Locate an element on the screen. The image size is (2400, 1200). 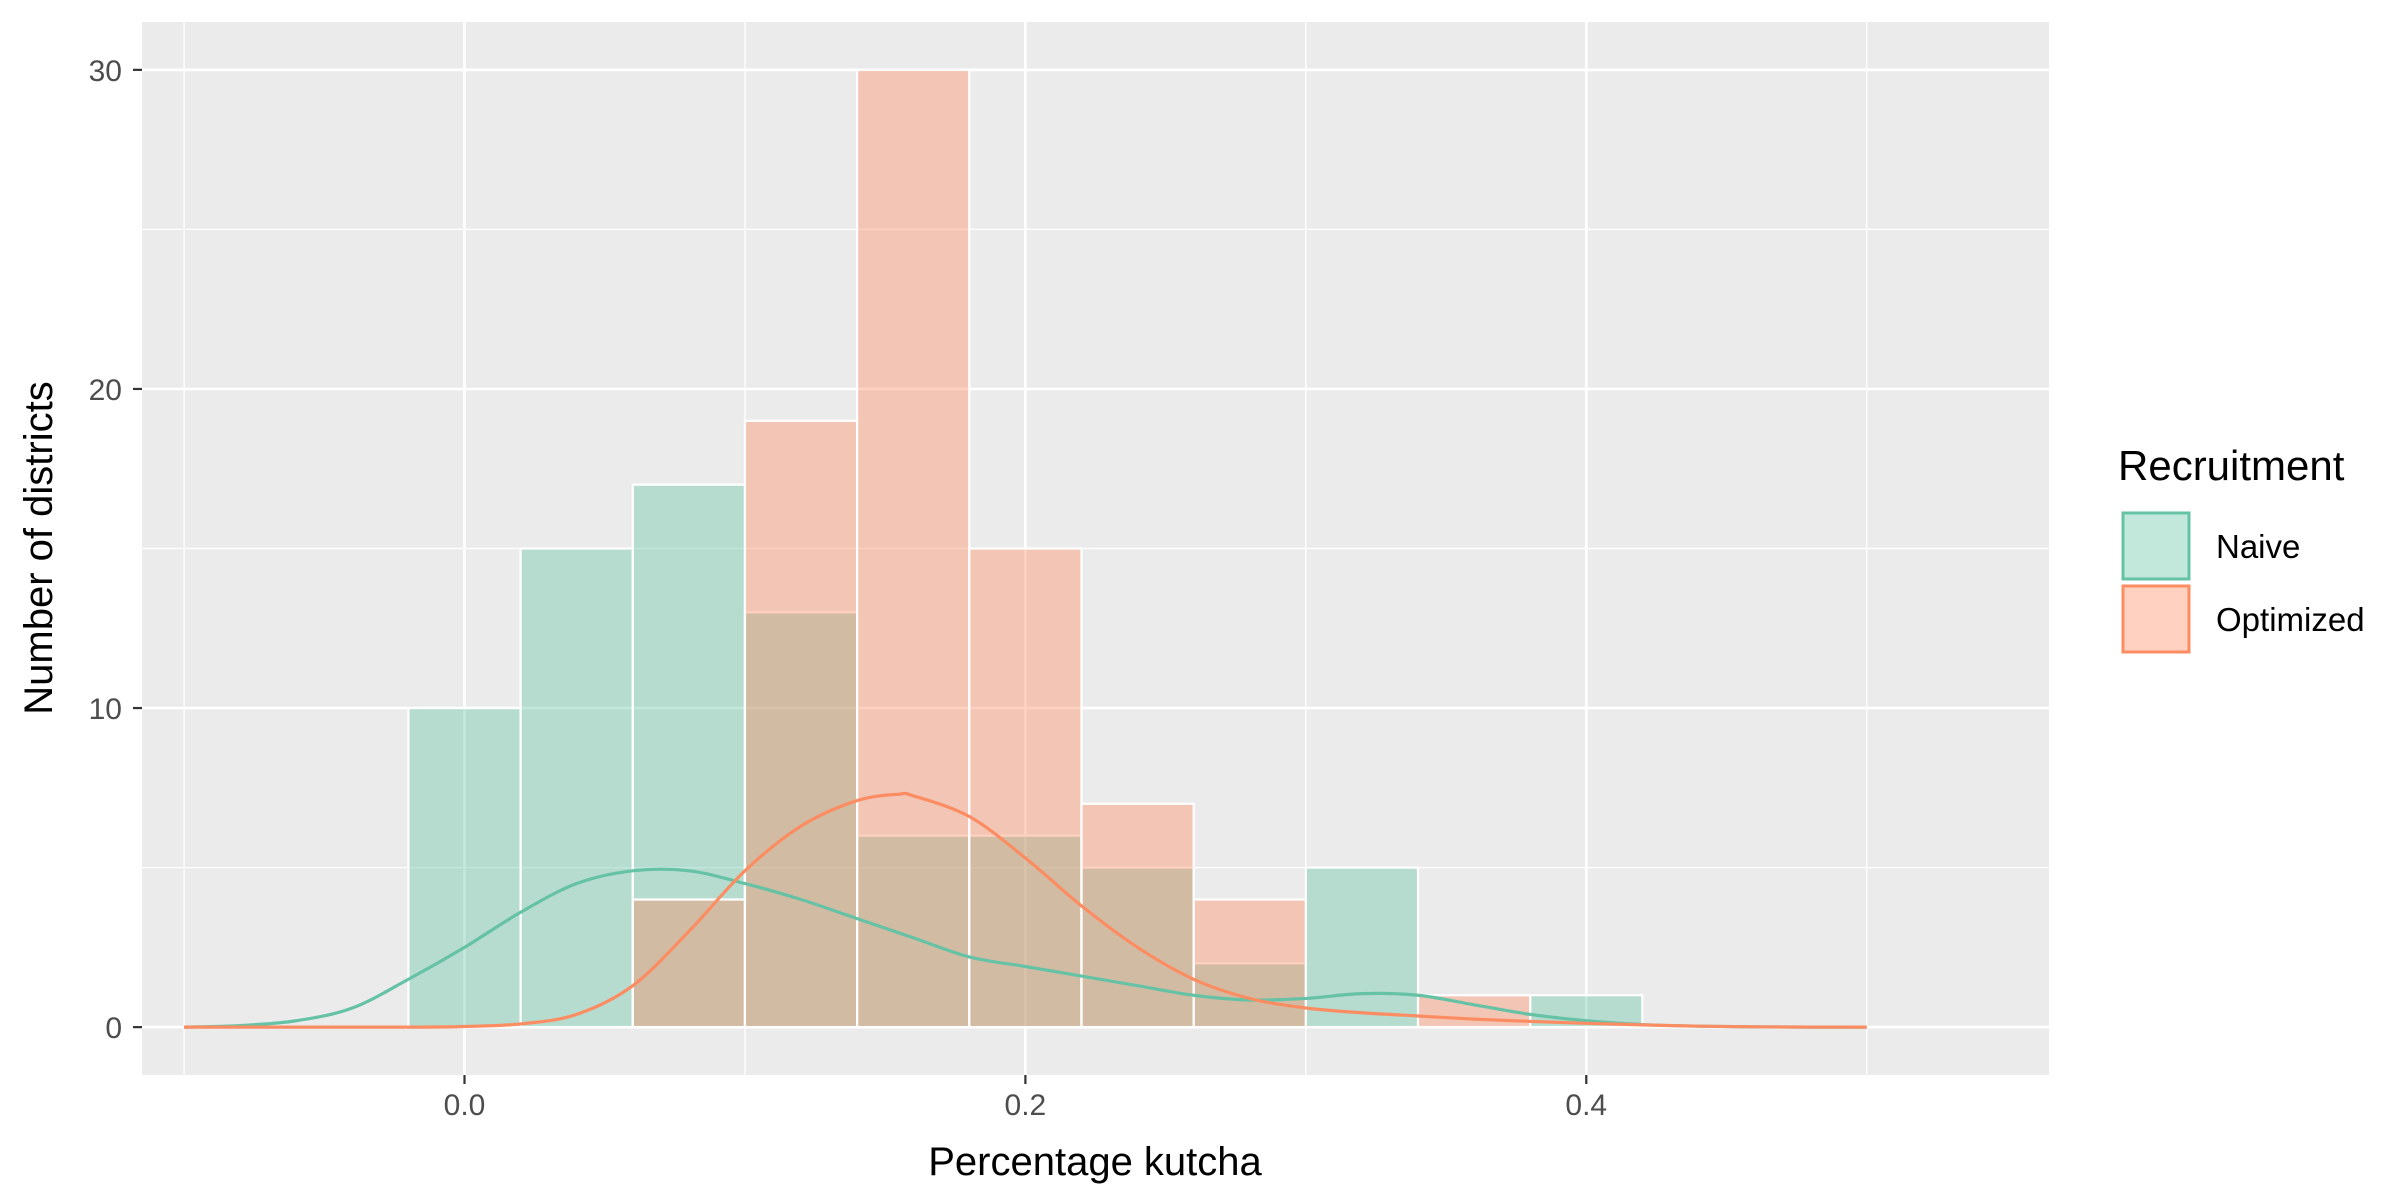
y-tick-label: 30 is located at coordinates (105, 71).